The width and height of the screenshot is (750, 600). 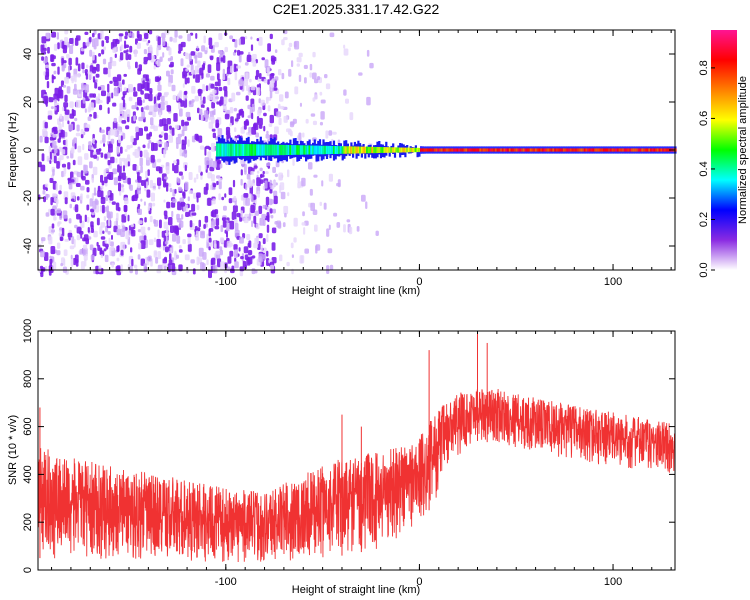 I want to click on y-tick-label: -20, so click(x=28, y=198).